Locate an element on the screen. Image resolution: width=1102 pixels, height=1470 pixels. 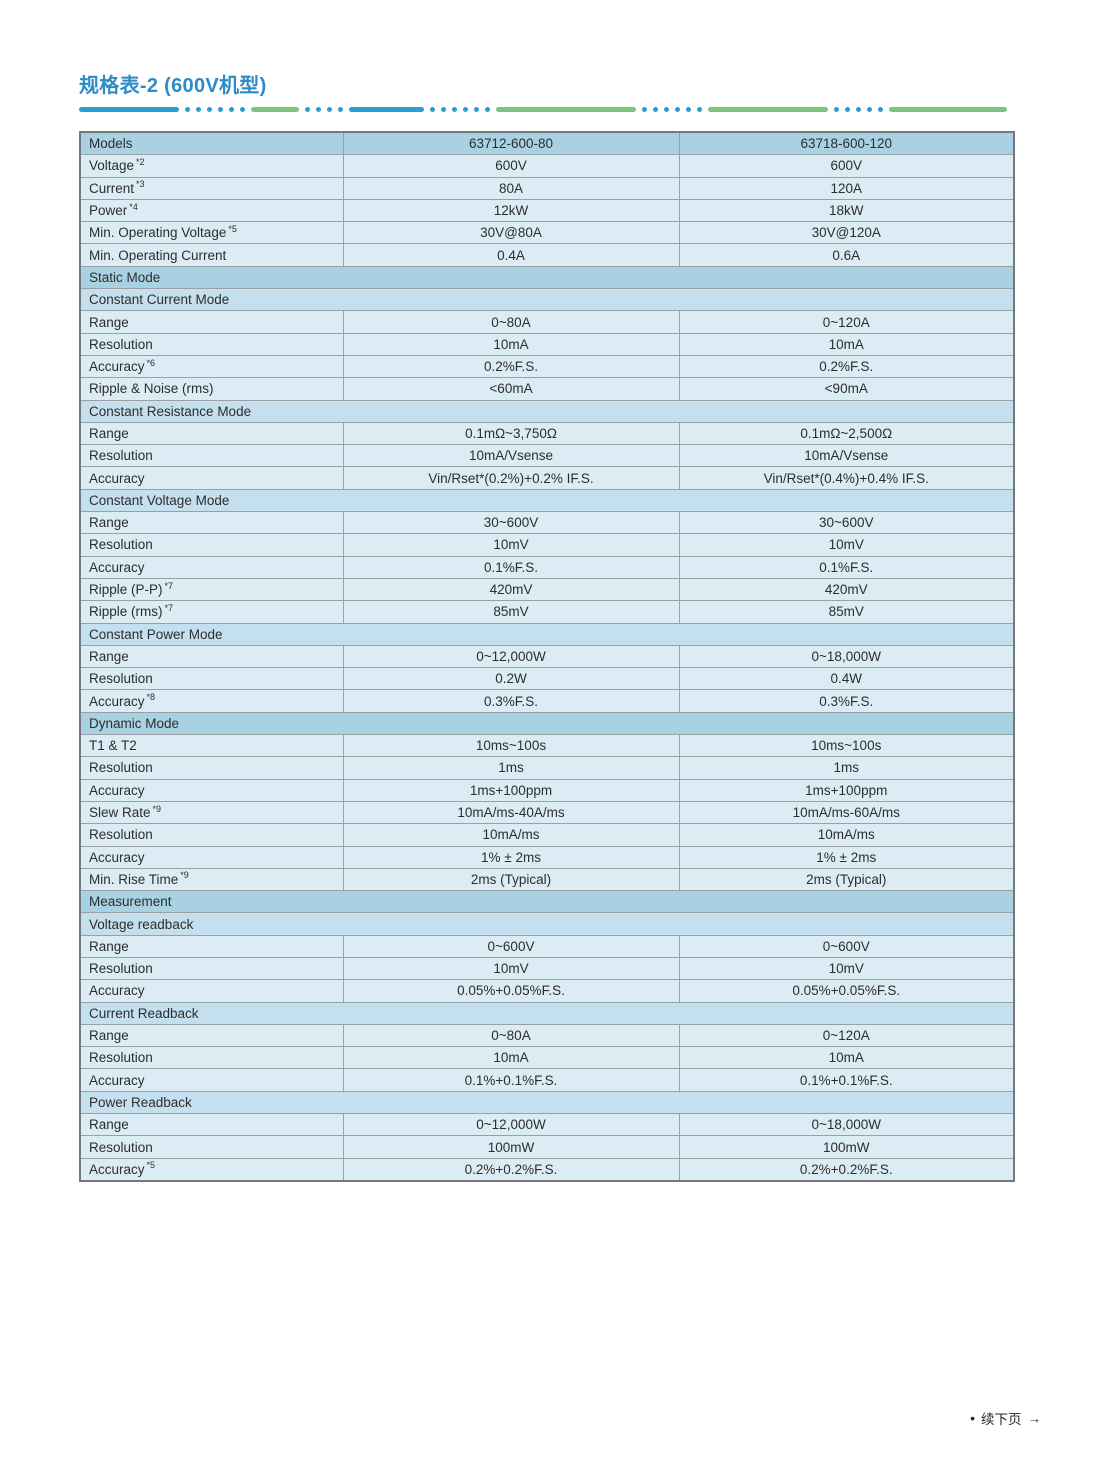
table-row: Resolution 10mA/Vsense 10mA/Vsense is located at coordinates (547, 456).